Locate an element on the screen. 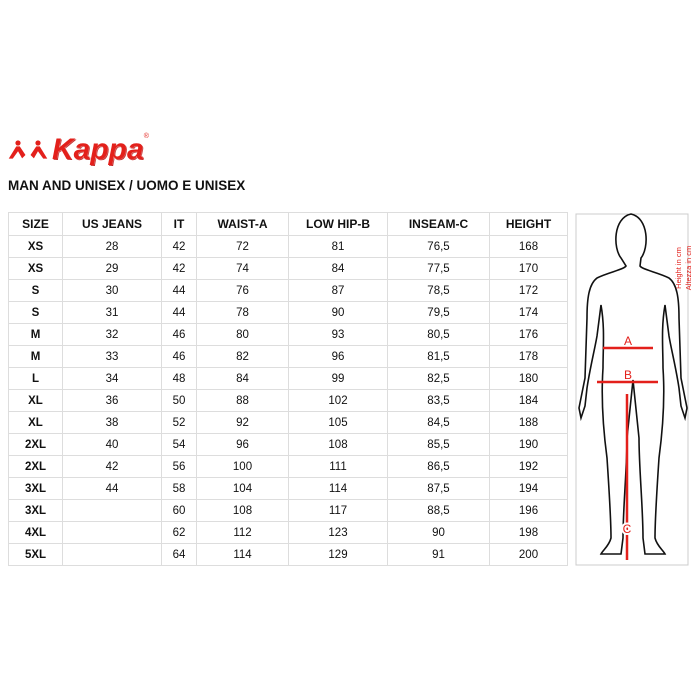  kappa-logo: Kappa ® is located at coordinates (77, 150).